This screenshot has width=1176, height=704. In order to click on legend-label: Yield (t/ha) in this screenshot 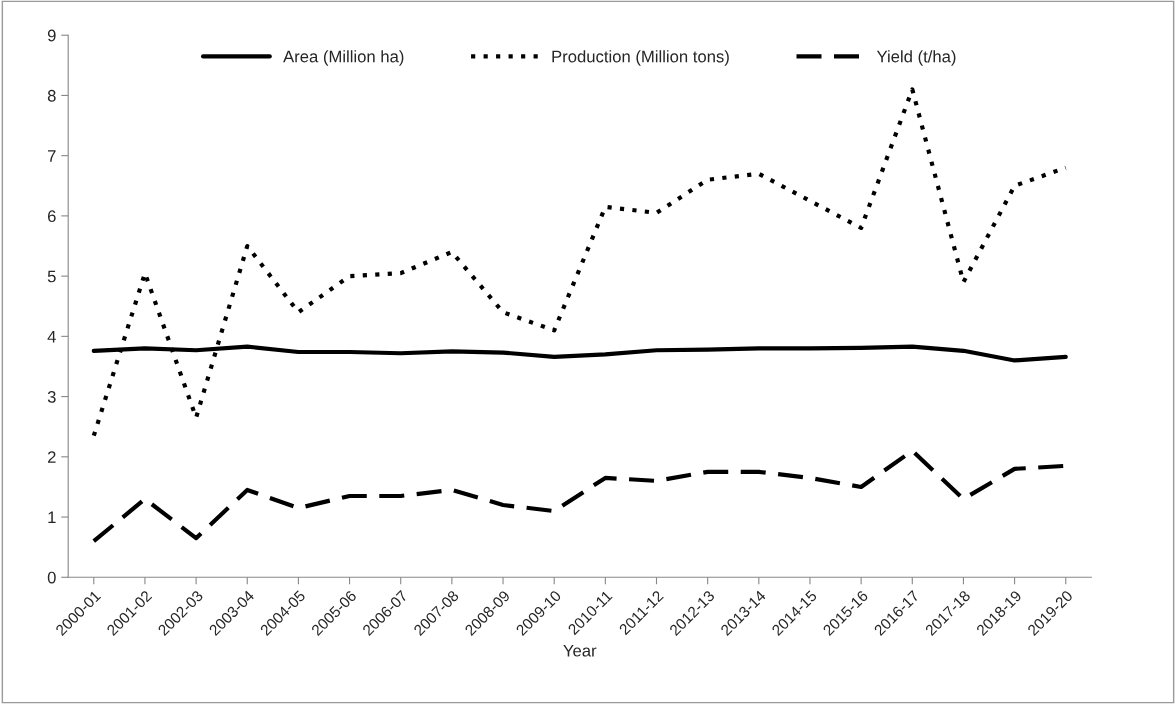, I will do `click(916, 58)`.